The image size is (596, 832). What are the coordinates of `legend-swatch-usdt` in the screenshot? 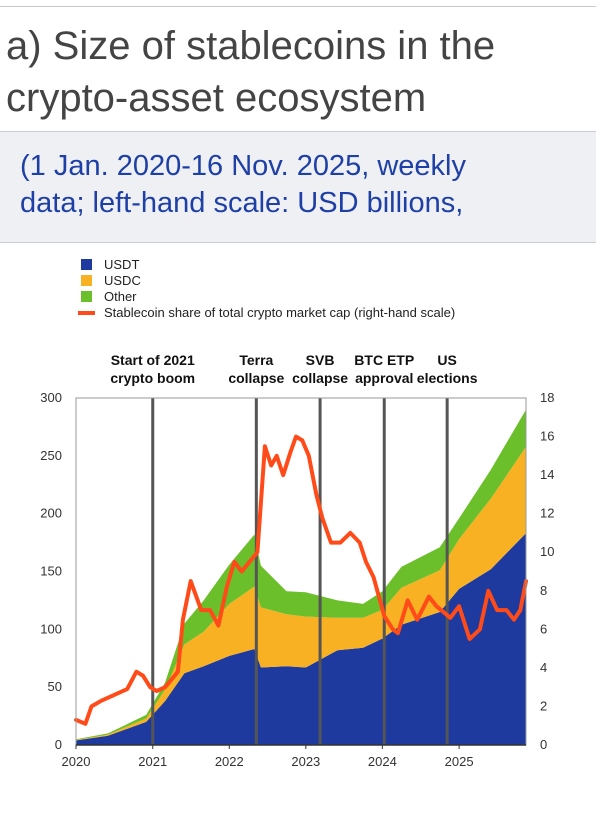 It's located at (86, 264).